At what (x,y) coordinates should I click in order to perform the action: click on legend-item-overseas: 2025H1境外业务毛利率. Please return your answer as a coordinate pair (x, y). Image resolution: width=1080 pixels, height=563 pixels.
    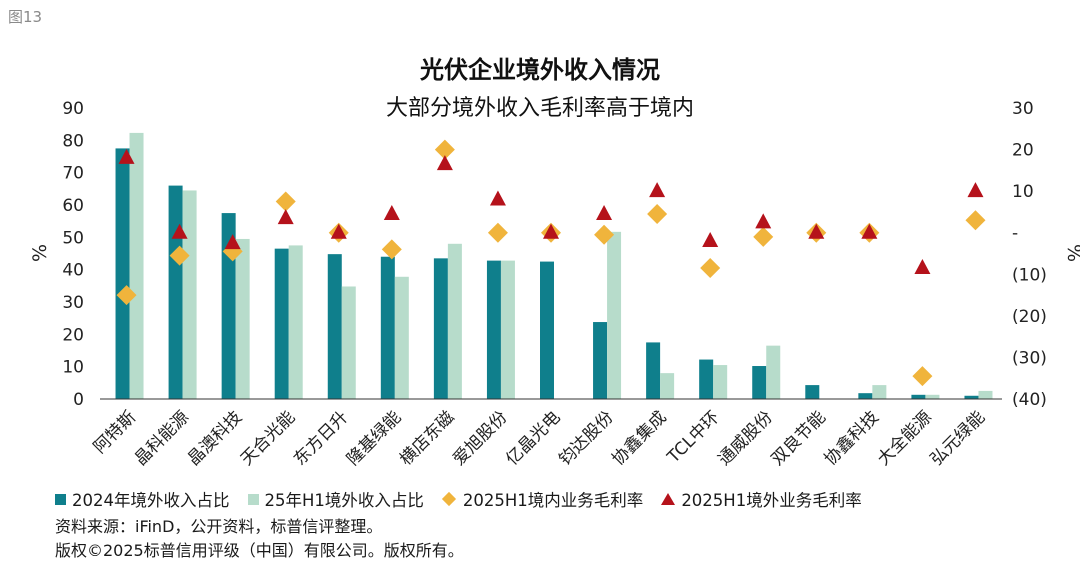
    Looking at the image, I should click on (761, 499).